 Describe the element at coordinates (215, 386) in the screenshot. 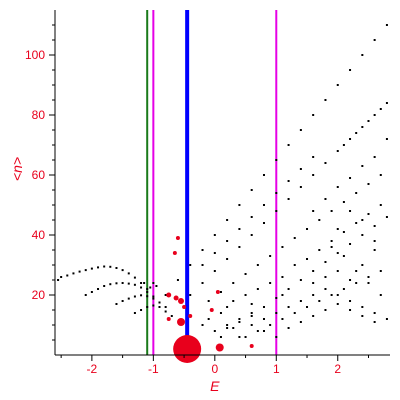

I see `x-axis-label: E` at that location.